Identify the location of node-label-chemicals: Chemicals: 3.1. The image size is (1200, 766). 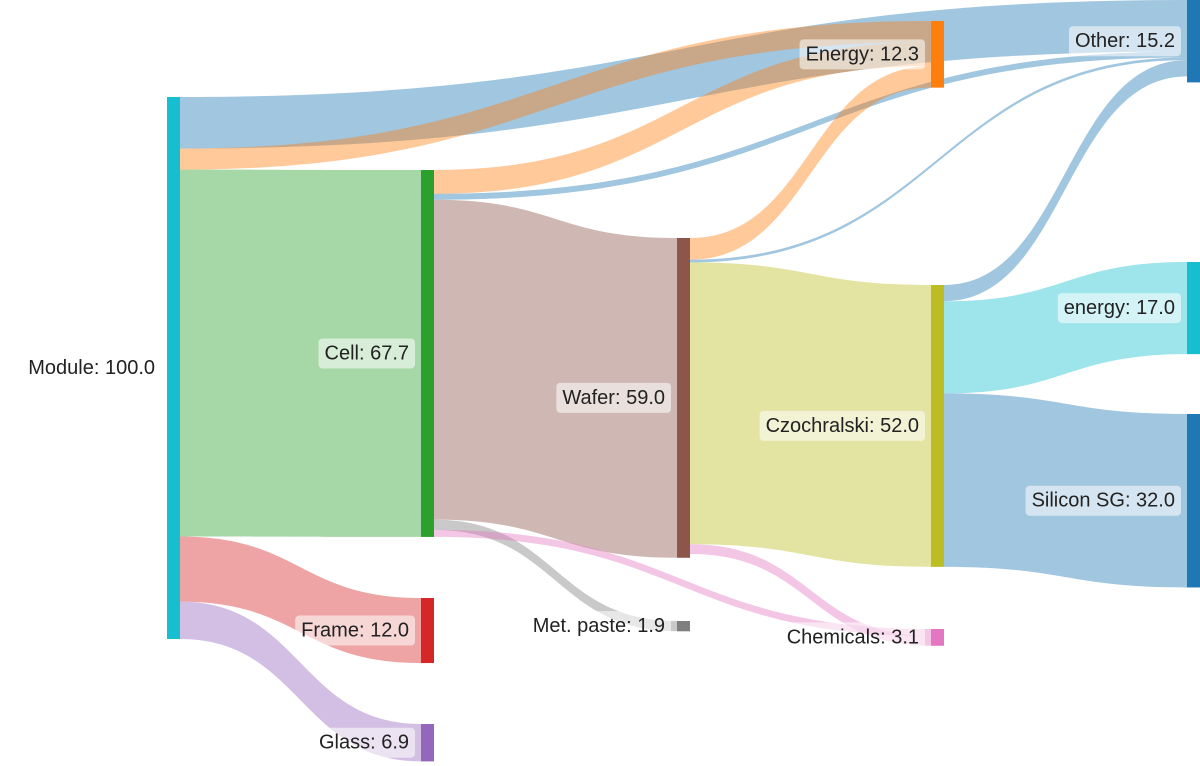
(853, 637).